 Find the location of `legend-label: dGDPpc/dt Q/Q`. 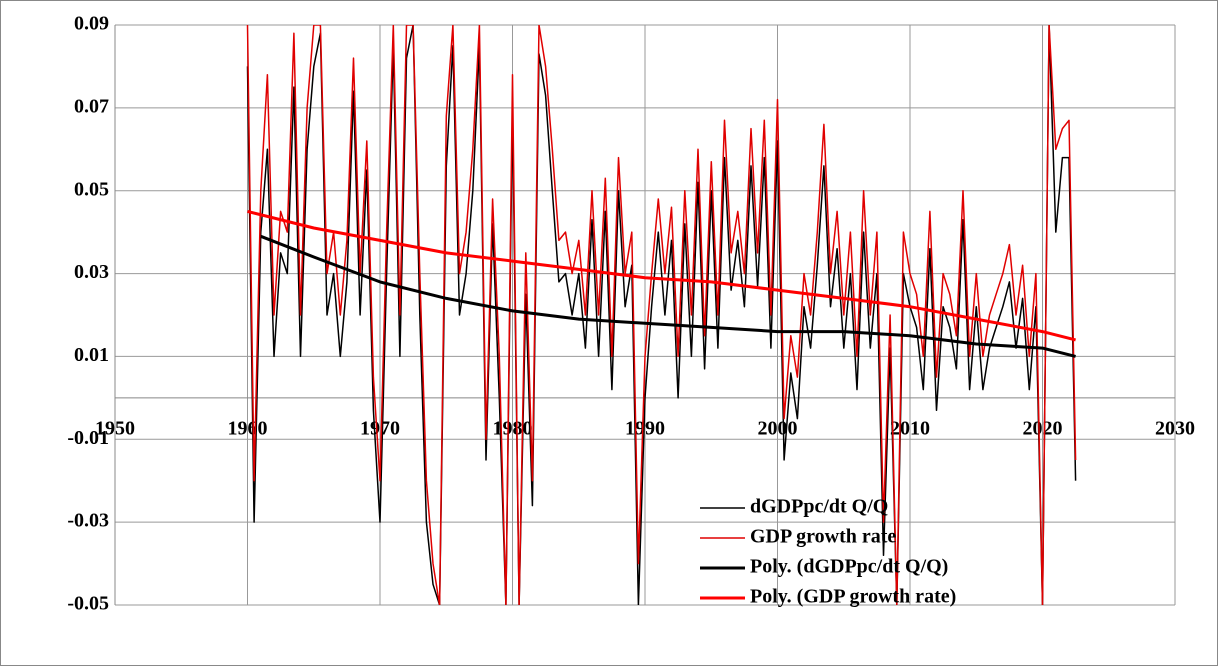

legend-label: dGDPpc/dt Q/Q is located at coordinates (819, 507).